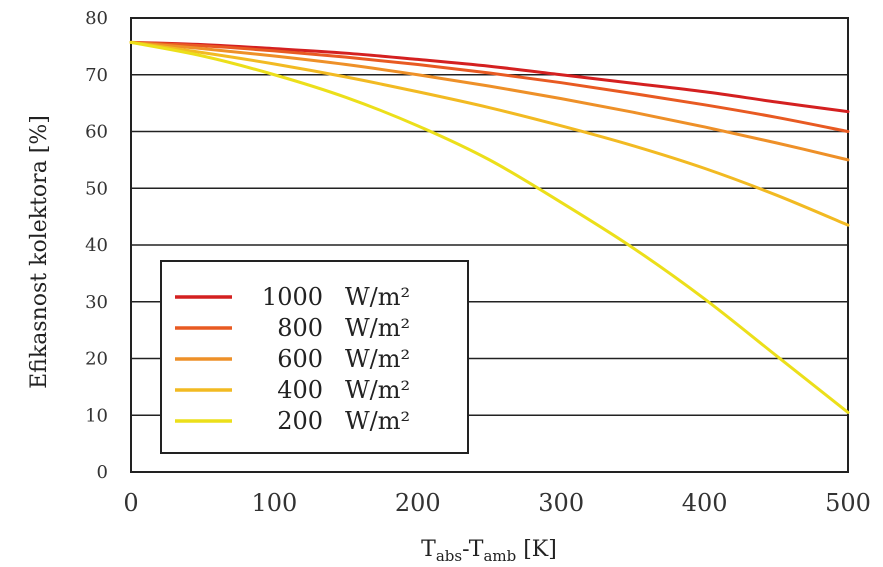 The image size is (883, 567). Describe the element at coordinates (96, 302) in the screenshot. I see `y-tick-label: 30` at that location.